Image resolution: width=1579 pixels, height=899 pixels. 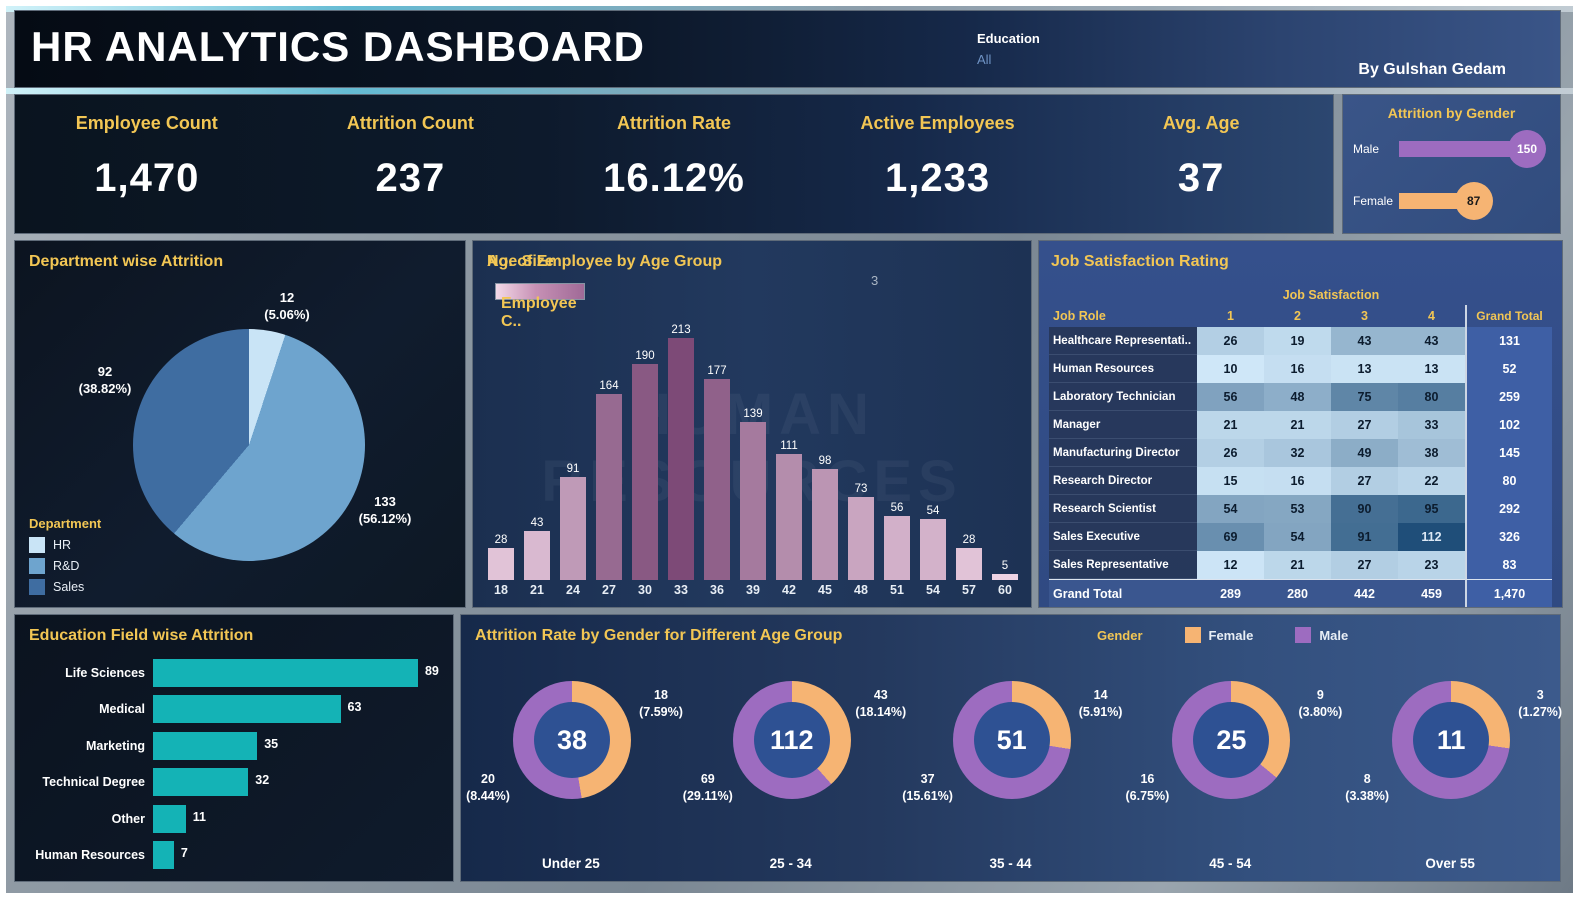 I want to click on kpi-label: Attrition Rate, so click(x=673, y=123).